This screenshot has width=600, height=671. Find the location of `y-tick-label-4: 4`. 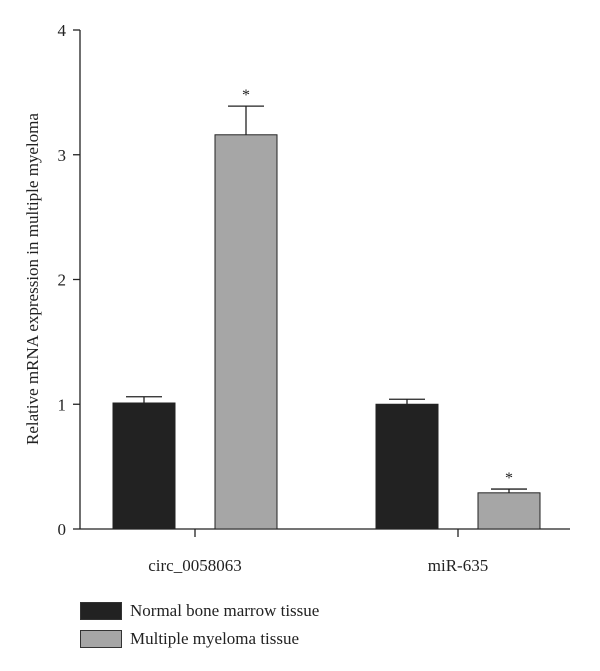

y-tick-label-4: 4 is located at coordinates (62, 30).